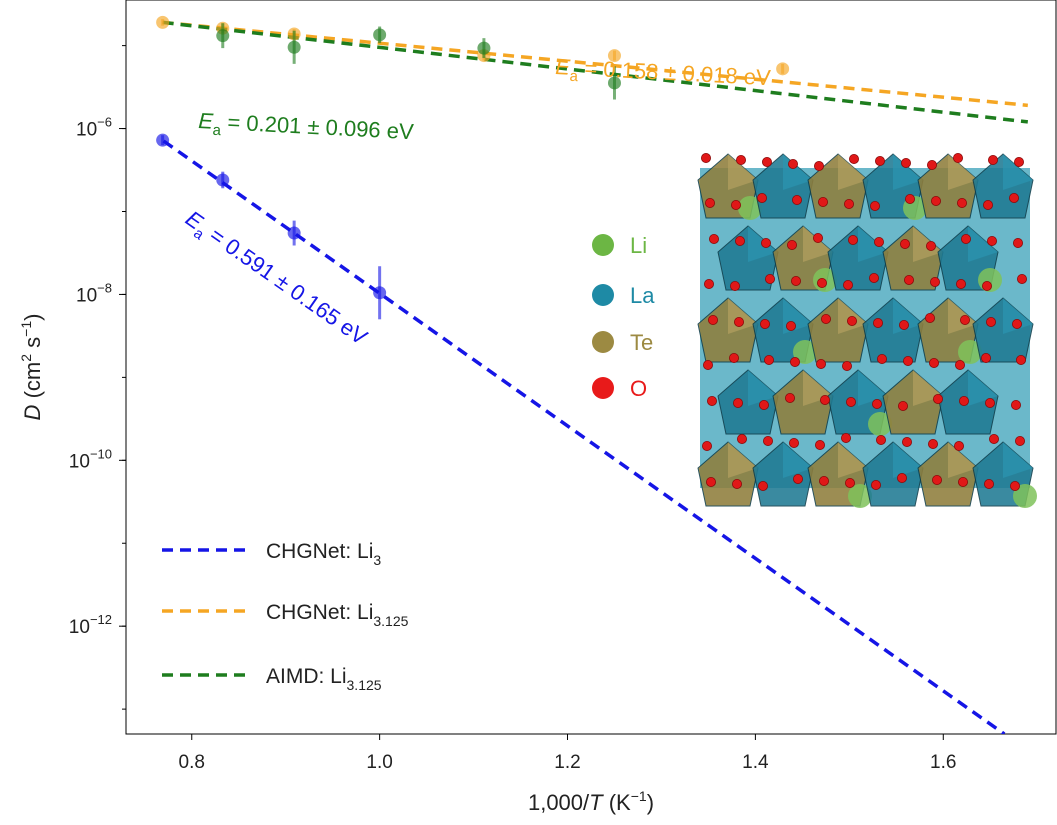 The height and width of the screenshot is (825, 1057). Describe the element at coordinates (323, 554) in the screenshot. I see `legend-label-chgnet-li3: CHGNet: Li3` at that location.